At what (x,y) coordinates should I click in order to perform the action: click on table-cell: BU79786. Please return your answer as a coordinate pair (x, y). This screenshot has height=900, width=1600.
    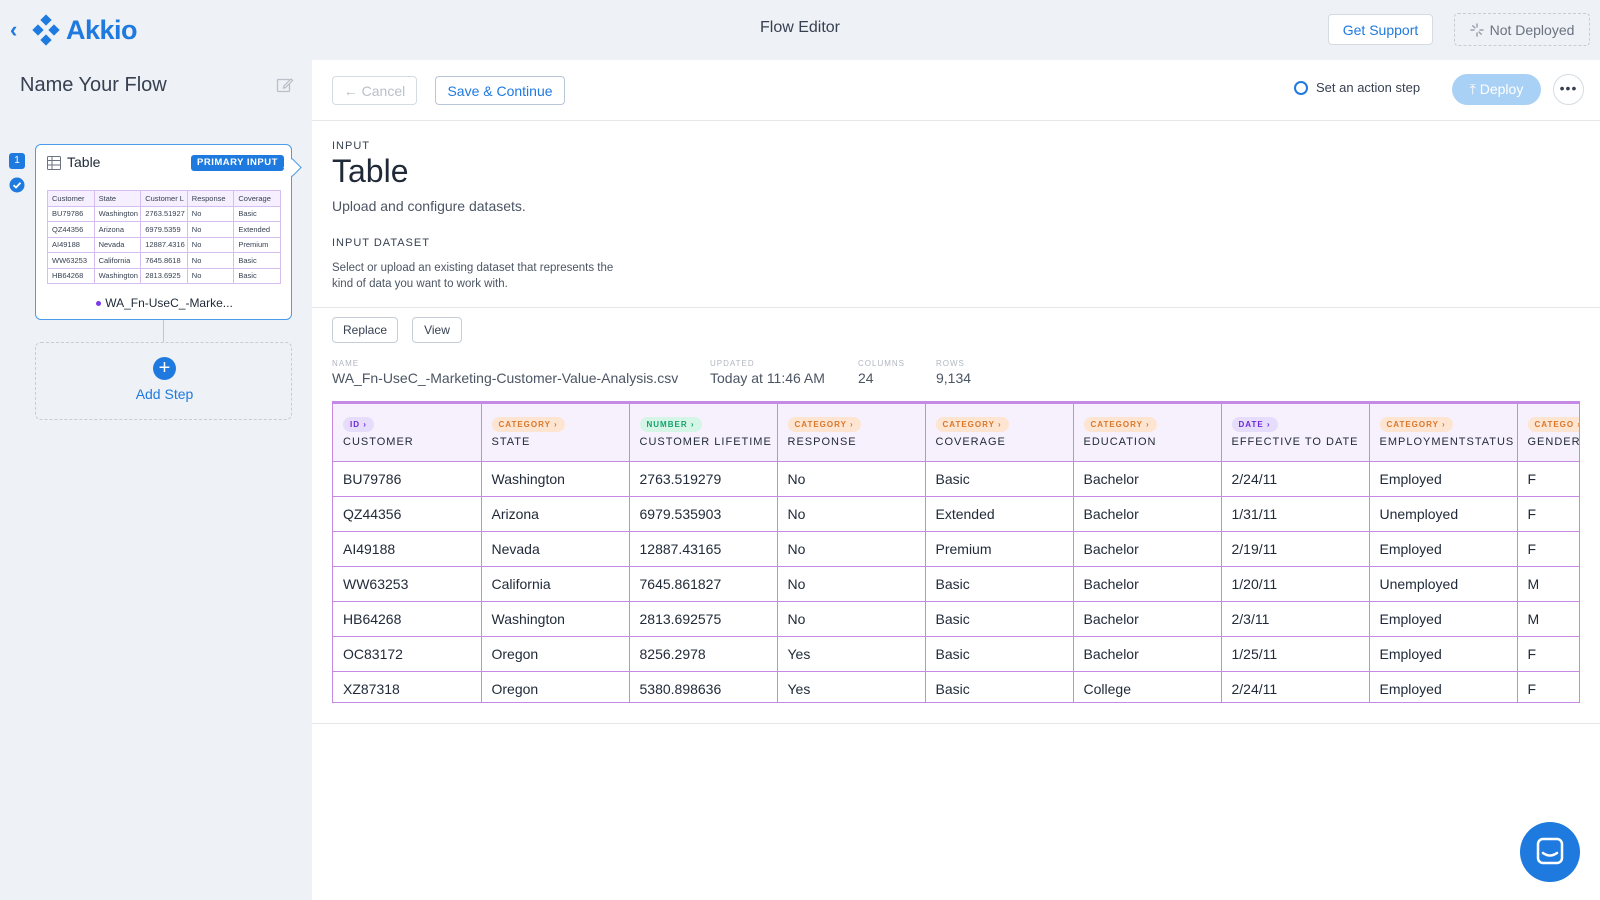
    Looking at the image, I should click on (407, 479).